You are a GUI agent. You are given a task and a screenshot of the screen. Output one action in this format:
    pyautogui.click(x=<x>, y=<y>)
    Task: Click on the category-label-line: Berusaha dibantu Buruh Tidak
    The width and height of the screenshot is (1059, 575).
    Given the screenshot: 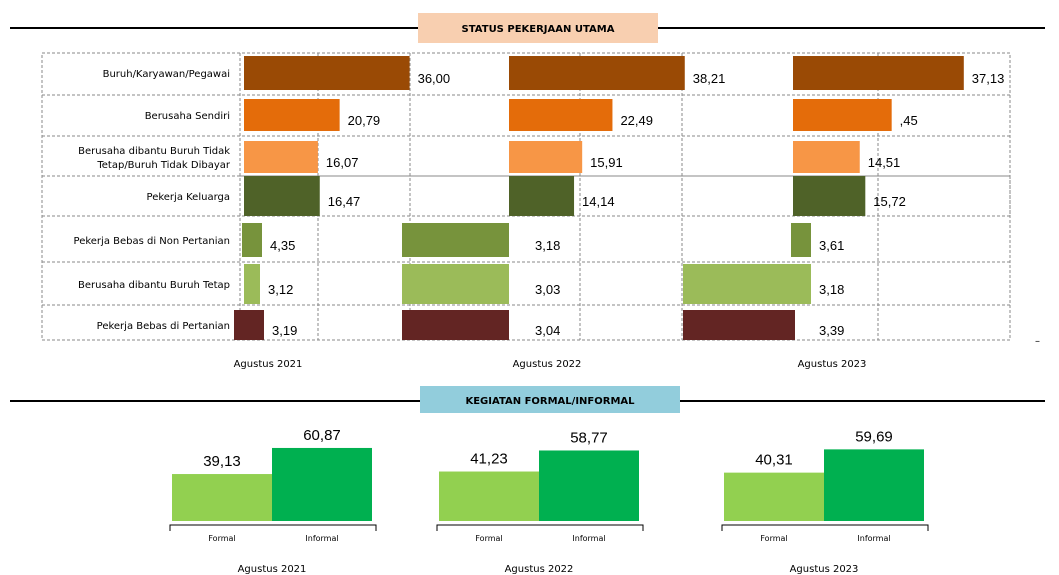 What is the action you would take?
    pyautogui.click(x=154, y=151)
    